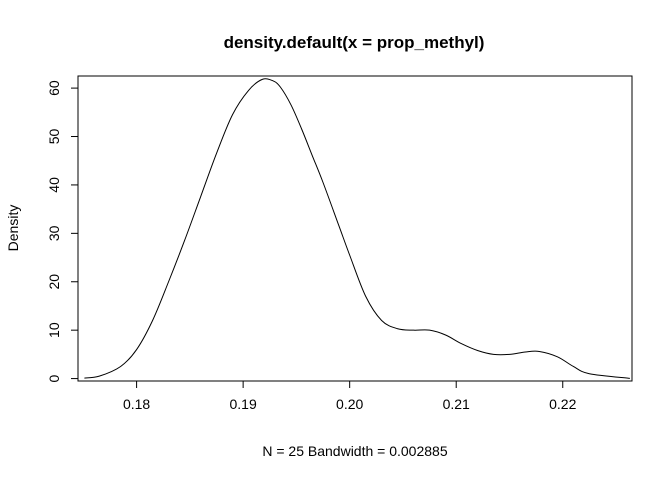 The width and height of the screenshot is (672, 480). Describe the element at coordinates (562, 404) in the screenshot. I see `x-tick-label: 0.22` at that location.